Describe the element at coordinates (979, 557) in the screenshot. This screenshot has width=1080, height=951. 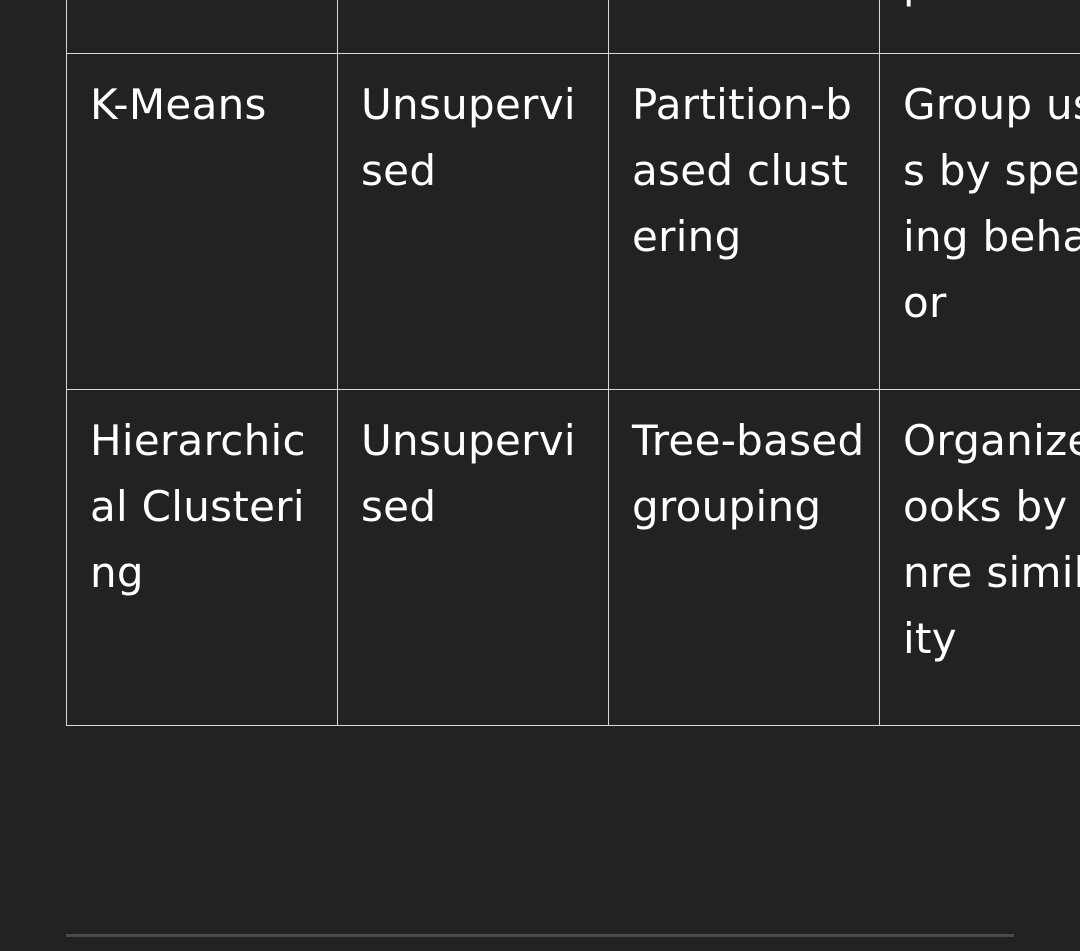
I see `example-cell: Organize books by genre similarity` at that location.